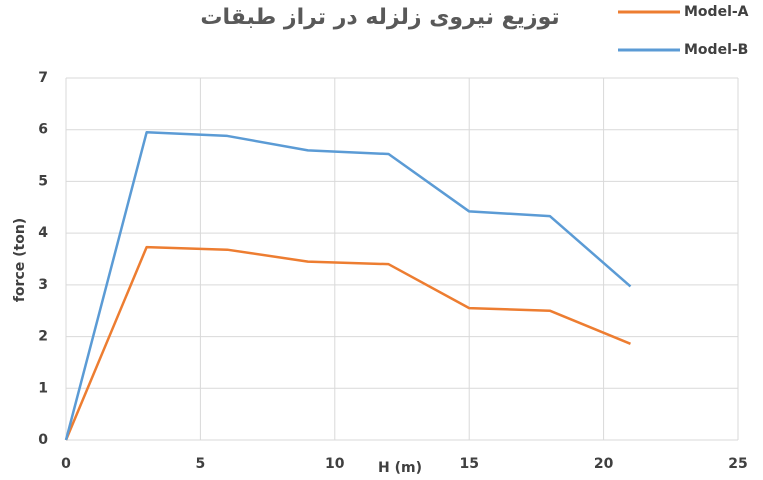 The height and width of the screenshot is (480, 763). What do you see at coordinates (43, 130) in the screenshot?
I see `y-tick-label: 6` at bounding box center [43, 130].